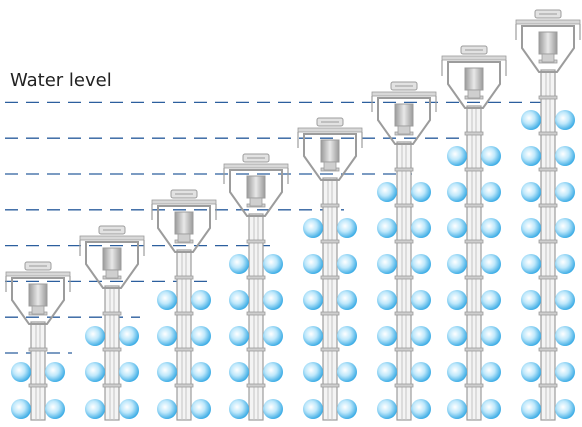  Describe the element at coordinates (61, 80) in the screenshot. I see `water-level-label: Water level` at that location.